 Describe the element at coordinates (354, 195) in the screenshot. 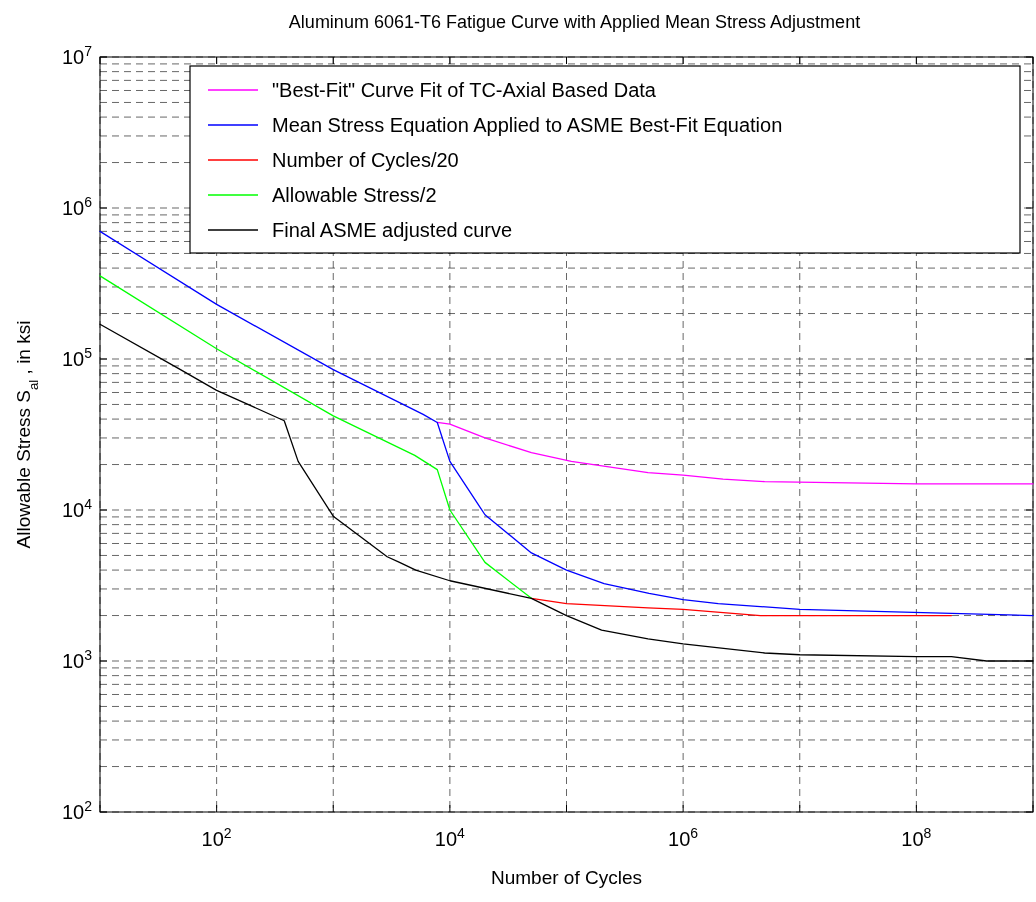

I see `legend-label: Allowable Stress/2` at that location.